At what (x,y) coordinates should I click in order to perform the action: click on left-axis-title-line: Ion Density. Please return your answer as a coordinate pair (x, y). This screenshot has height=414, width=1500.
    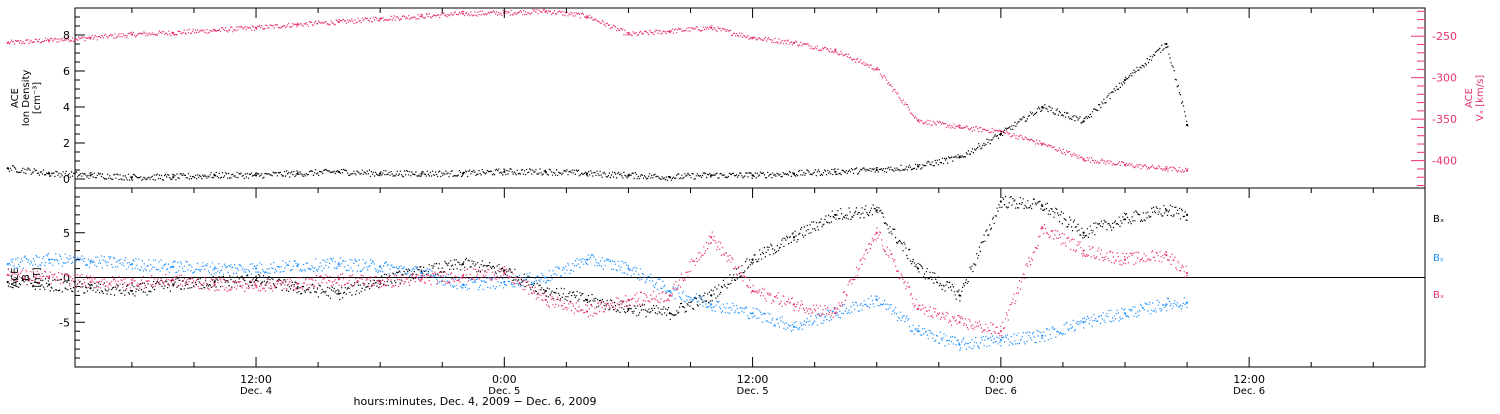
    Looking at the image, I should click on (26, 98).